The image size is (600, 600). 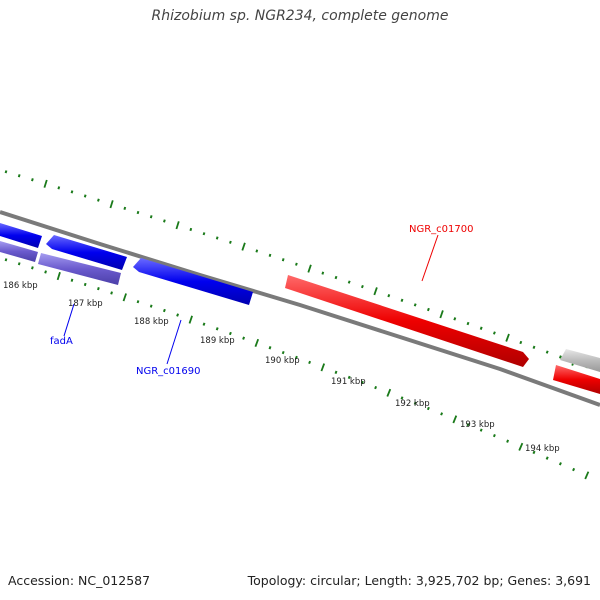 What do you see at coordinates (348, 382) in the screenshot?
I see `ruler-label-191: 191 kbp` at bounding box center [348, 382].